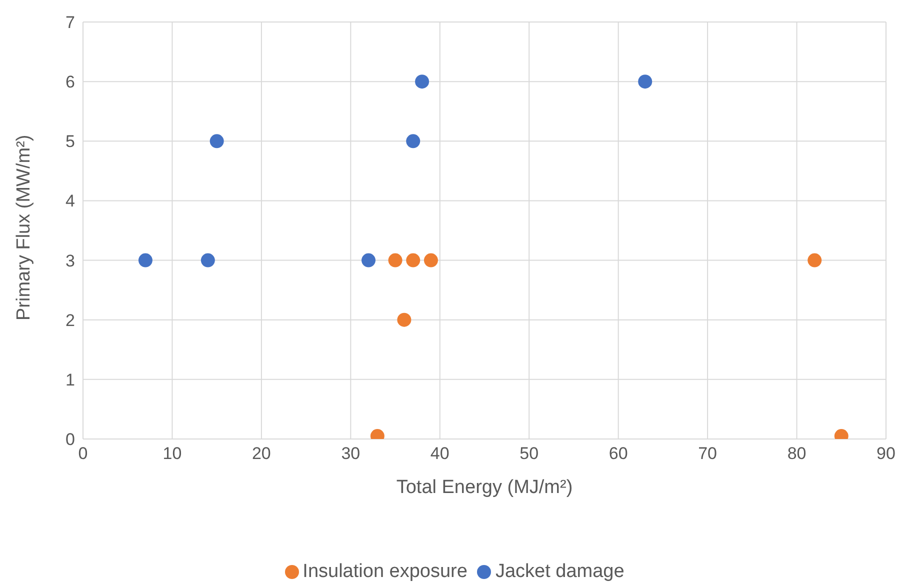 The width and height of the screenshot is (903, 583). Describe the element at coordinates (24, 227) in the screenshot. I see `y-axis-title: Primary Flux (MW/m²)` at that location.